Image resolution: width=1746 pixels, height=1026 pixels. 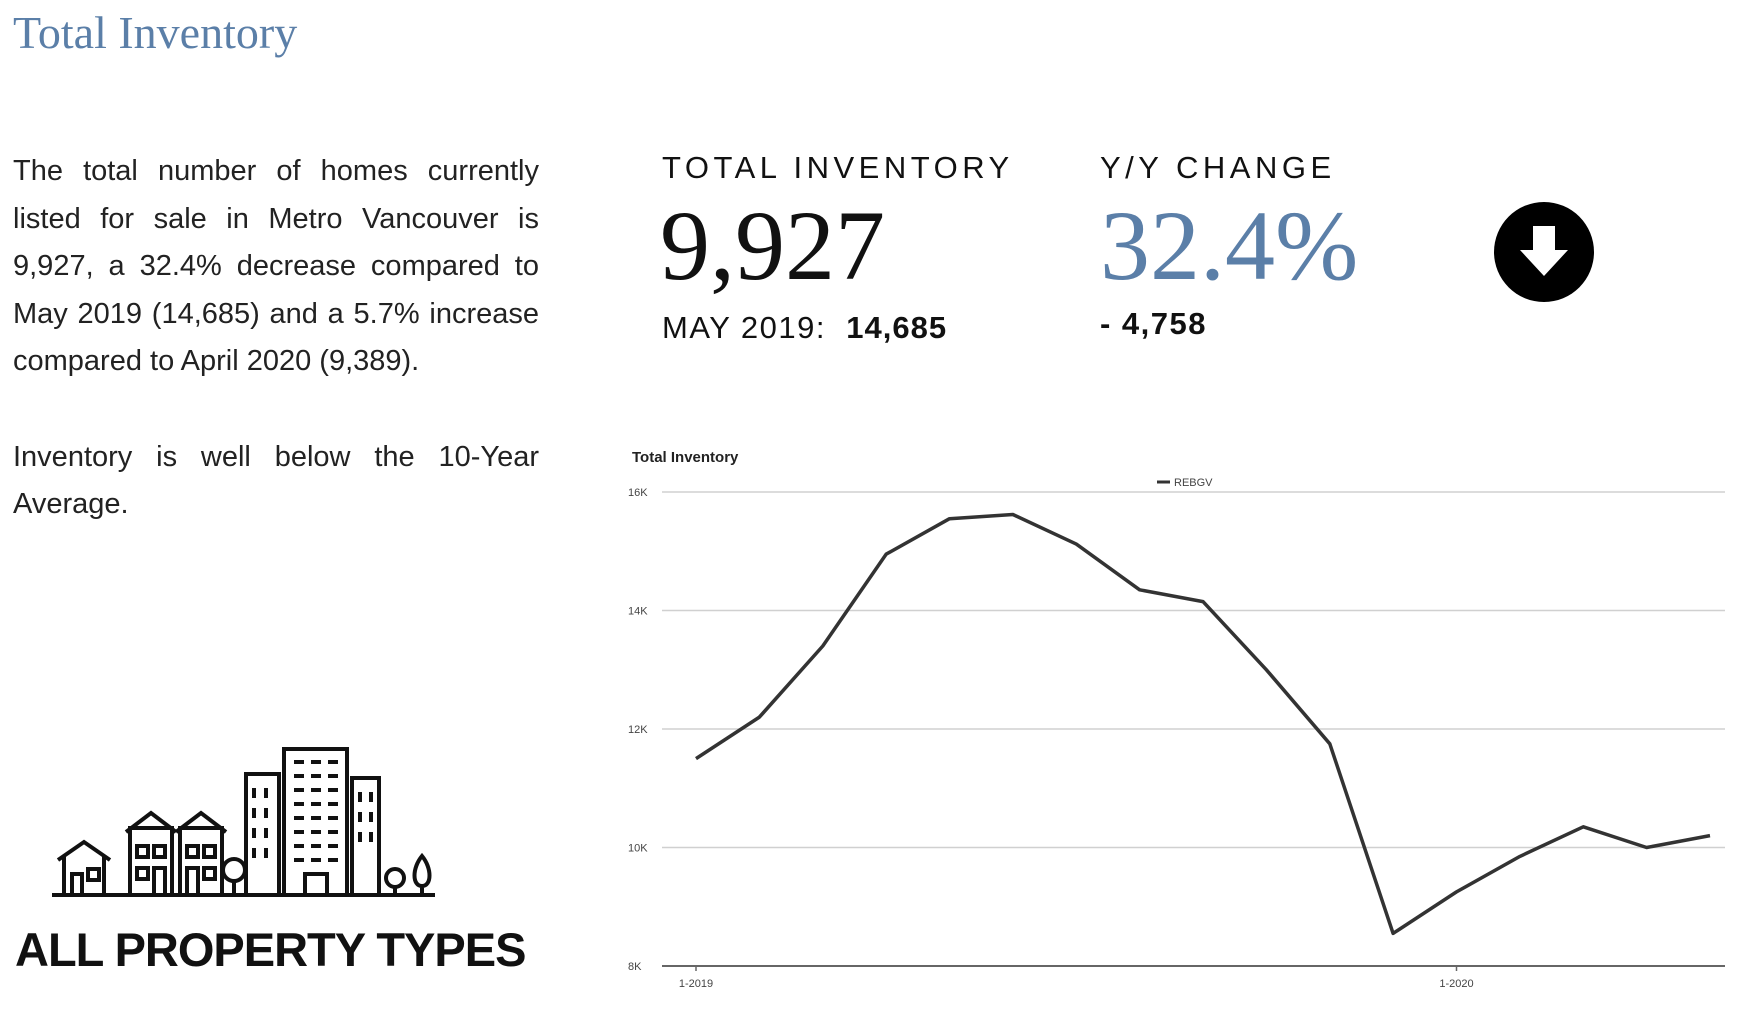 What do you see at coordinates (638, 493) in the screenshot?
I see `y-tick-label: 16K` at bounding box center [638, 493].